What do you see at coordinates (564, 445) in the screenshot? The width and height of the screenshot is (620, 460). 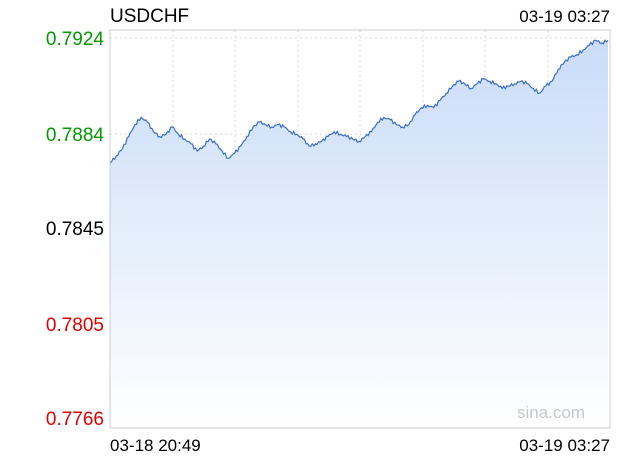 I see `x-label-end: 03-19 03:27` at bounding box center [564, 445].